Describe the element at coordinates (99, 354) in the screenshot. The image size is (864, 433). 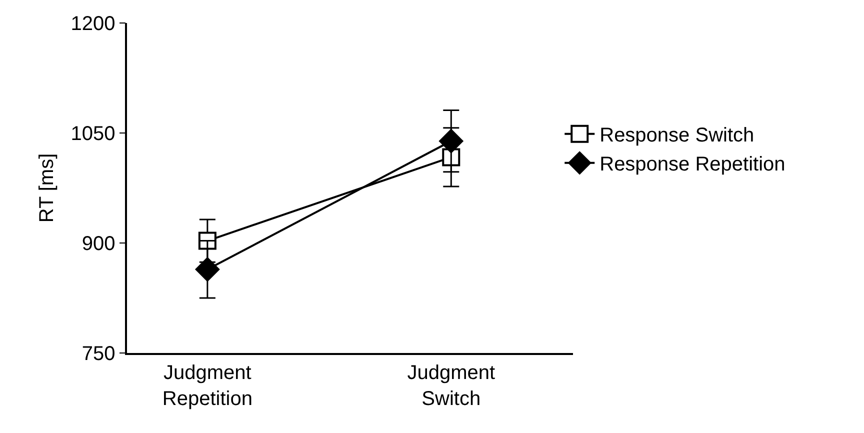
I see `y-tick-label: 750` at that location.